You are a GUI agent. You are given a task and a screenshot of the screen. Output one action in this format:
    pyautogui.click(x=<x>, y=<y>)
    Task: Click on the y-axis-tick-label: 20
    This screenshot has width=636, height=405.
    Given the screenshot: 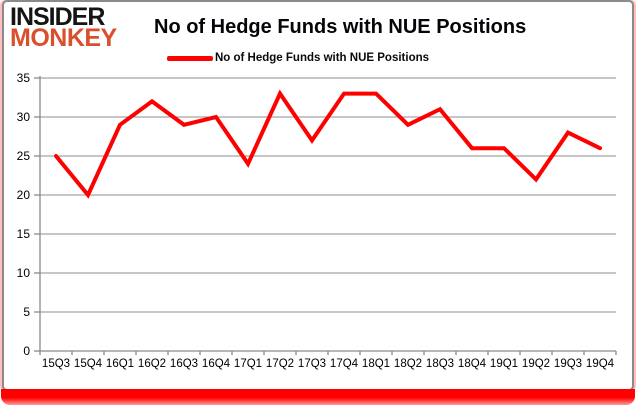 What is the action you would take?
    pyautogui.click(x=24, y=195)
    